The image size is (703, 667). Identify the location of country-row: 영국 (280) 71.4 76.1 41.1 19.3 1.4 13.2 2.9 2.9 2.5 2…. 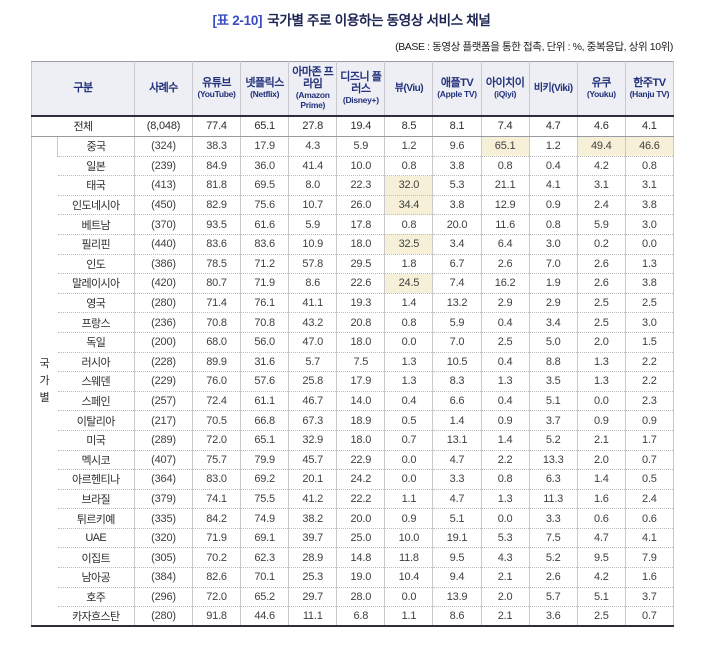
(353, 302).